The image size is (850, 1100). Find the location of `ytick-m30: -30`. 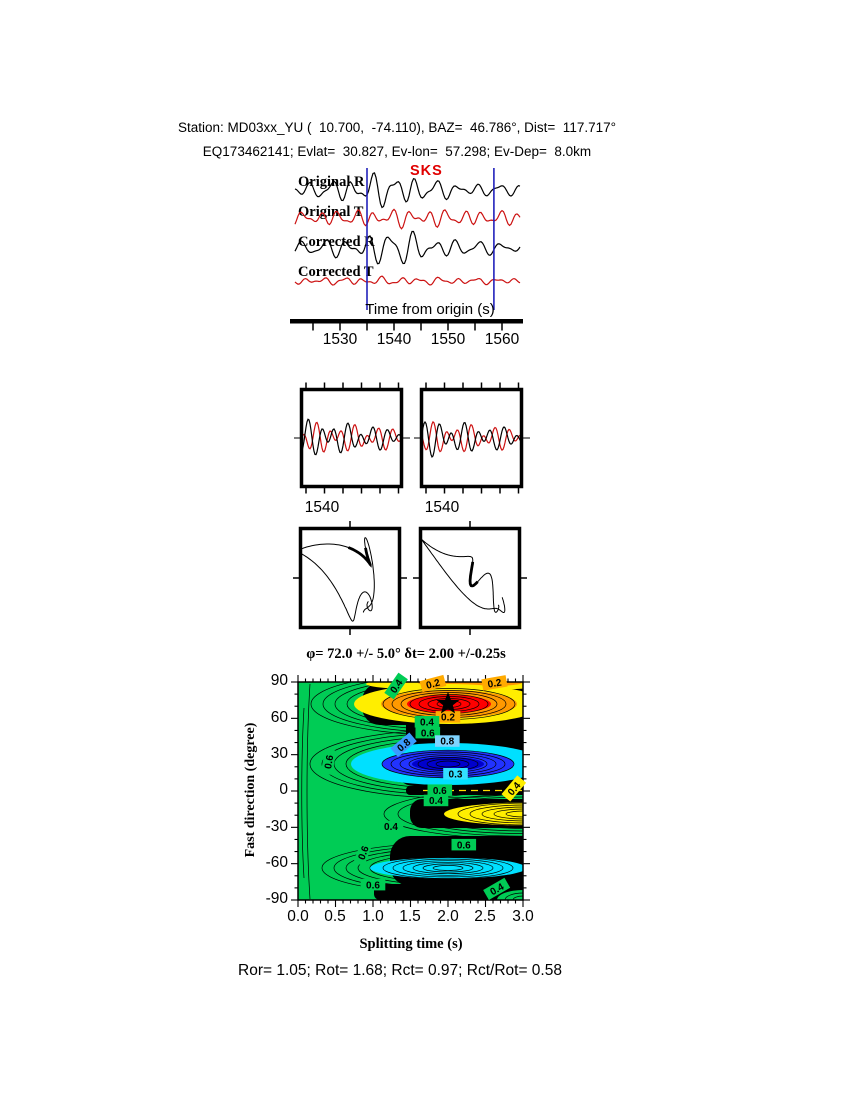

ytick-m30: -30 is located at coordinates (276, 826).